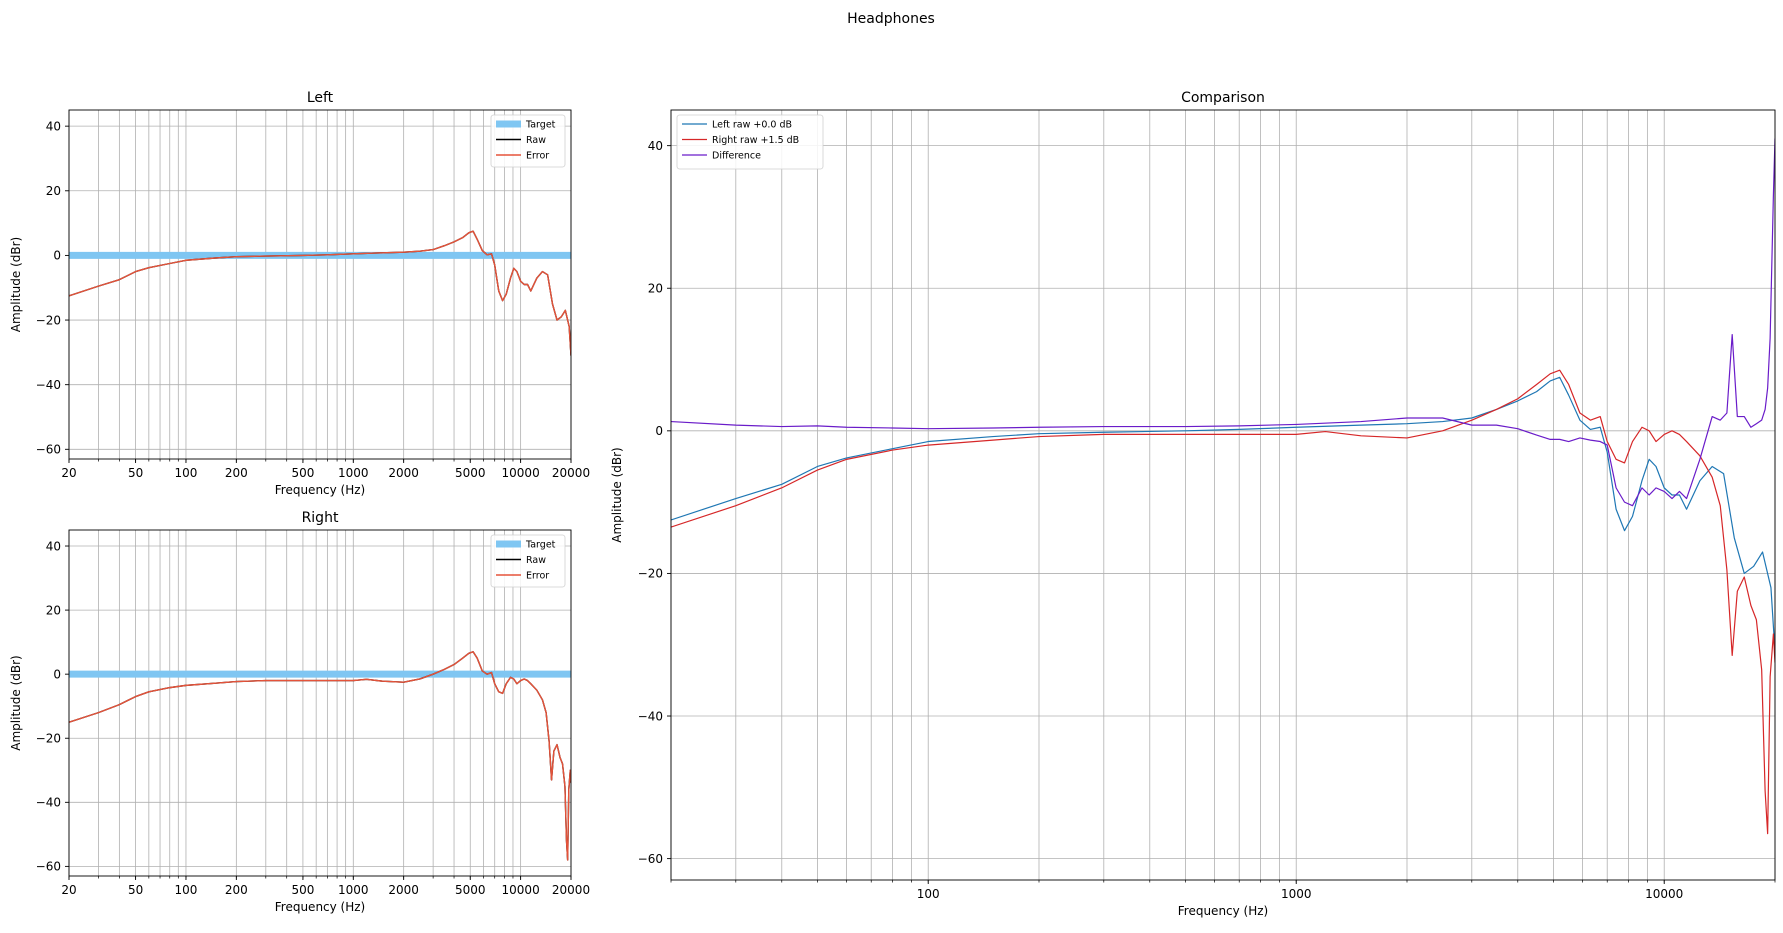 This screenshot has height=933, width=1783. I want to click on right-axes-frame, so click(320, 703).